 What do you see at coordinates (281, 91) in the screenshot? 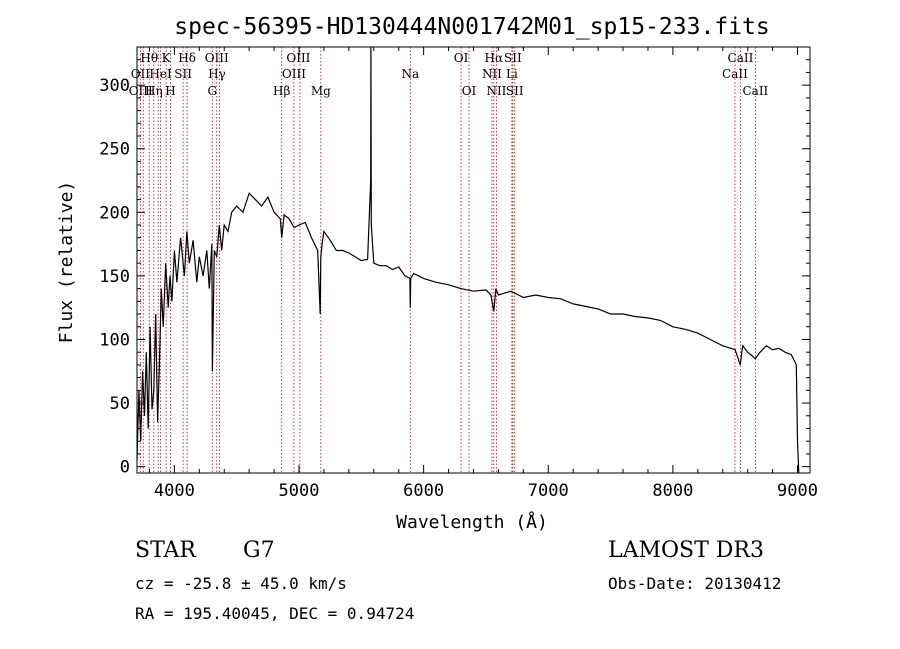
I see `line-annotation: Hβ` at bounding box center [281, 91].